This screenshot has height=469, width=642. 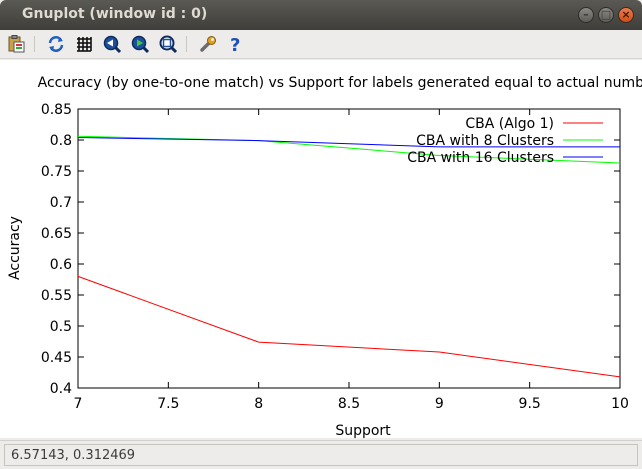 I want to click on legend-label: CBA with 8 Clusters, so click(x=485, y=141).